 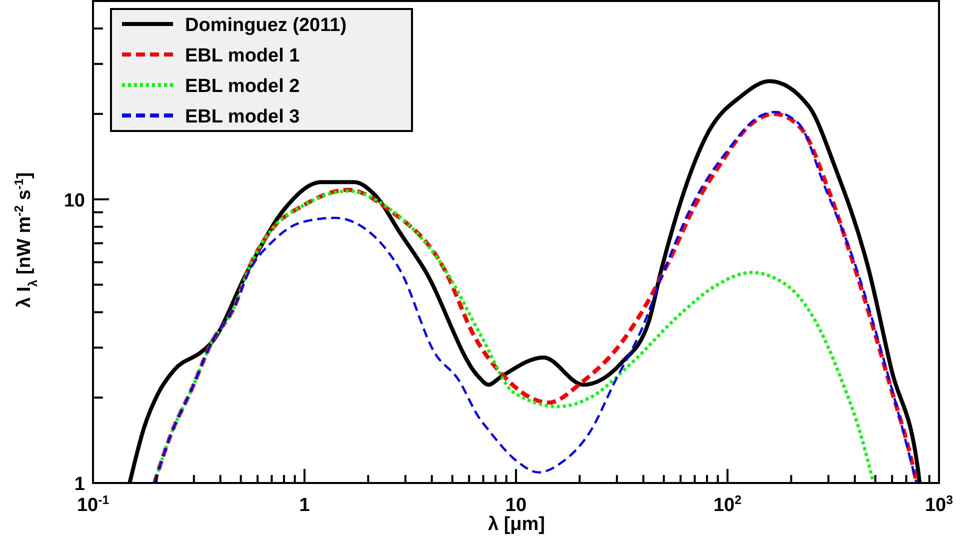 I want to click on x-tick-label: 10$^{2}$, so click(x=727, y=504).